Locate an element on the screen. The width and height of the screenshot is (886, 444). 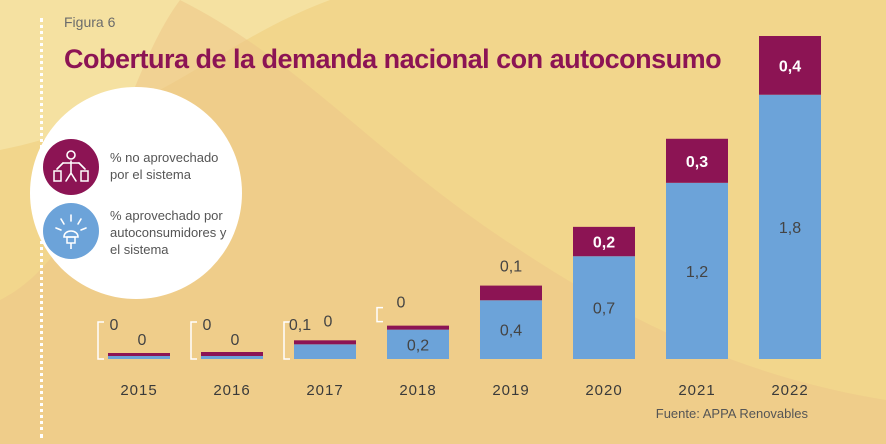
label-used-2020: 0,7 is located at coordinates (604, 309).